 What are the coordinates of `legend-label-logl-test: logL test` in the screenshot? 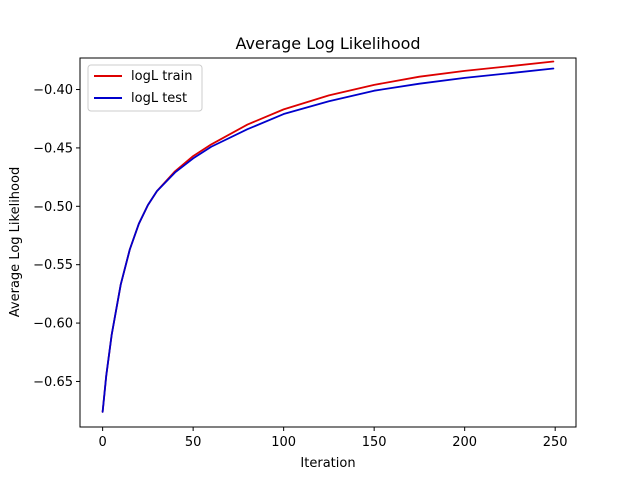 It's located at (159, 98).